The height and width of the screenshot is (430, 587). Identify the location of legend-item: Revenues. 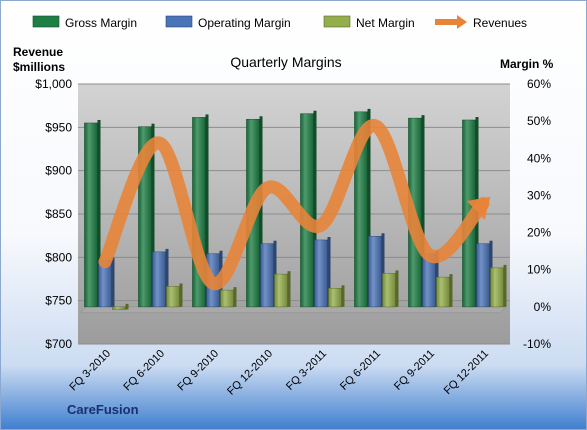
(481, 22).